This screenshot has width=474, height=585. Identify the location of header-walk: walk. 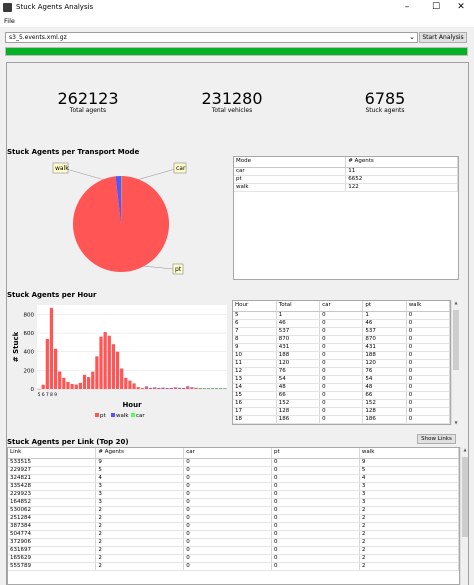
(428, 306).